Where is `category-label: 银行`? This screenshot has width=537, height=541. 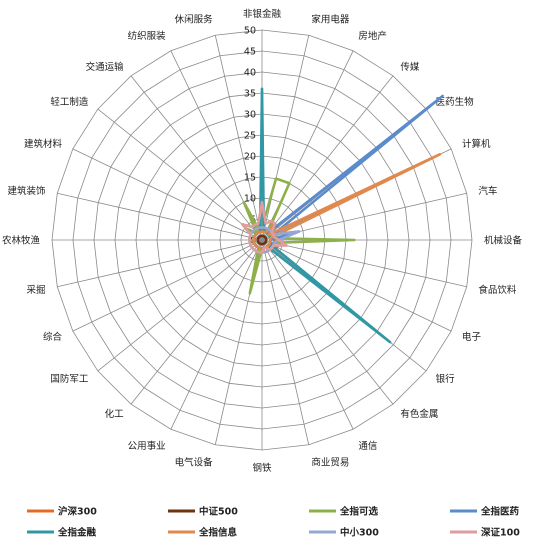 category-label: 银行 is located at coordinates (446, 379).